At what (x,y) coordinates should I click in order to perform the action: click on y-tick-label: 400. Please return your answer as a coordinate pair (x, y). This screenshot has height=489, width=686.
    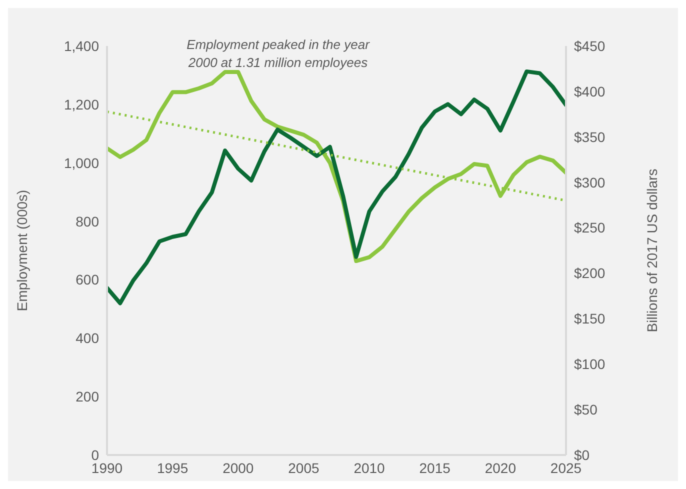
    Looking at the image, I should click on (88, 338).